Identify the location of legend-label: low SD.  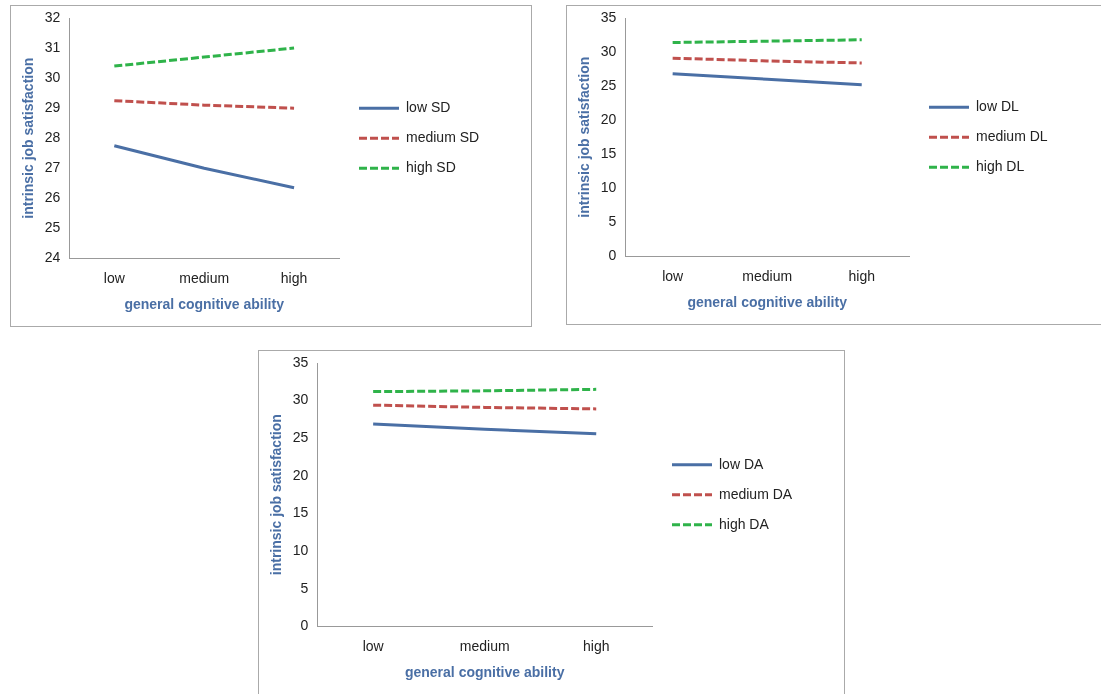
(428, 107).